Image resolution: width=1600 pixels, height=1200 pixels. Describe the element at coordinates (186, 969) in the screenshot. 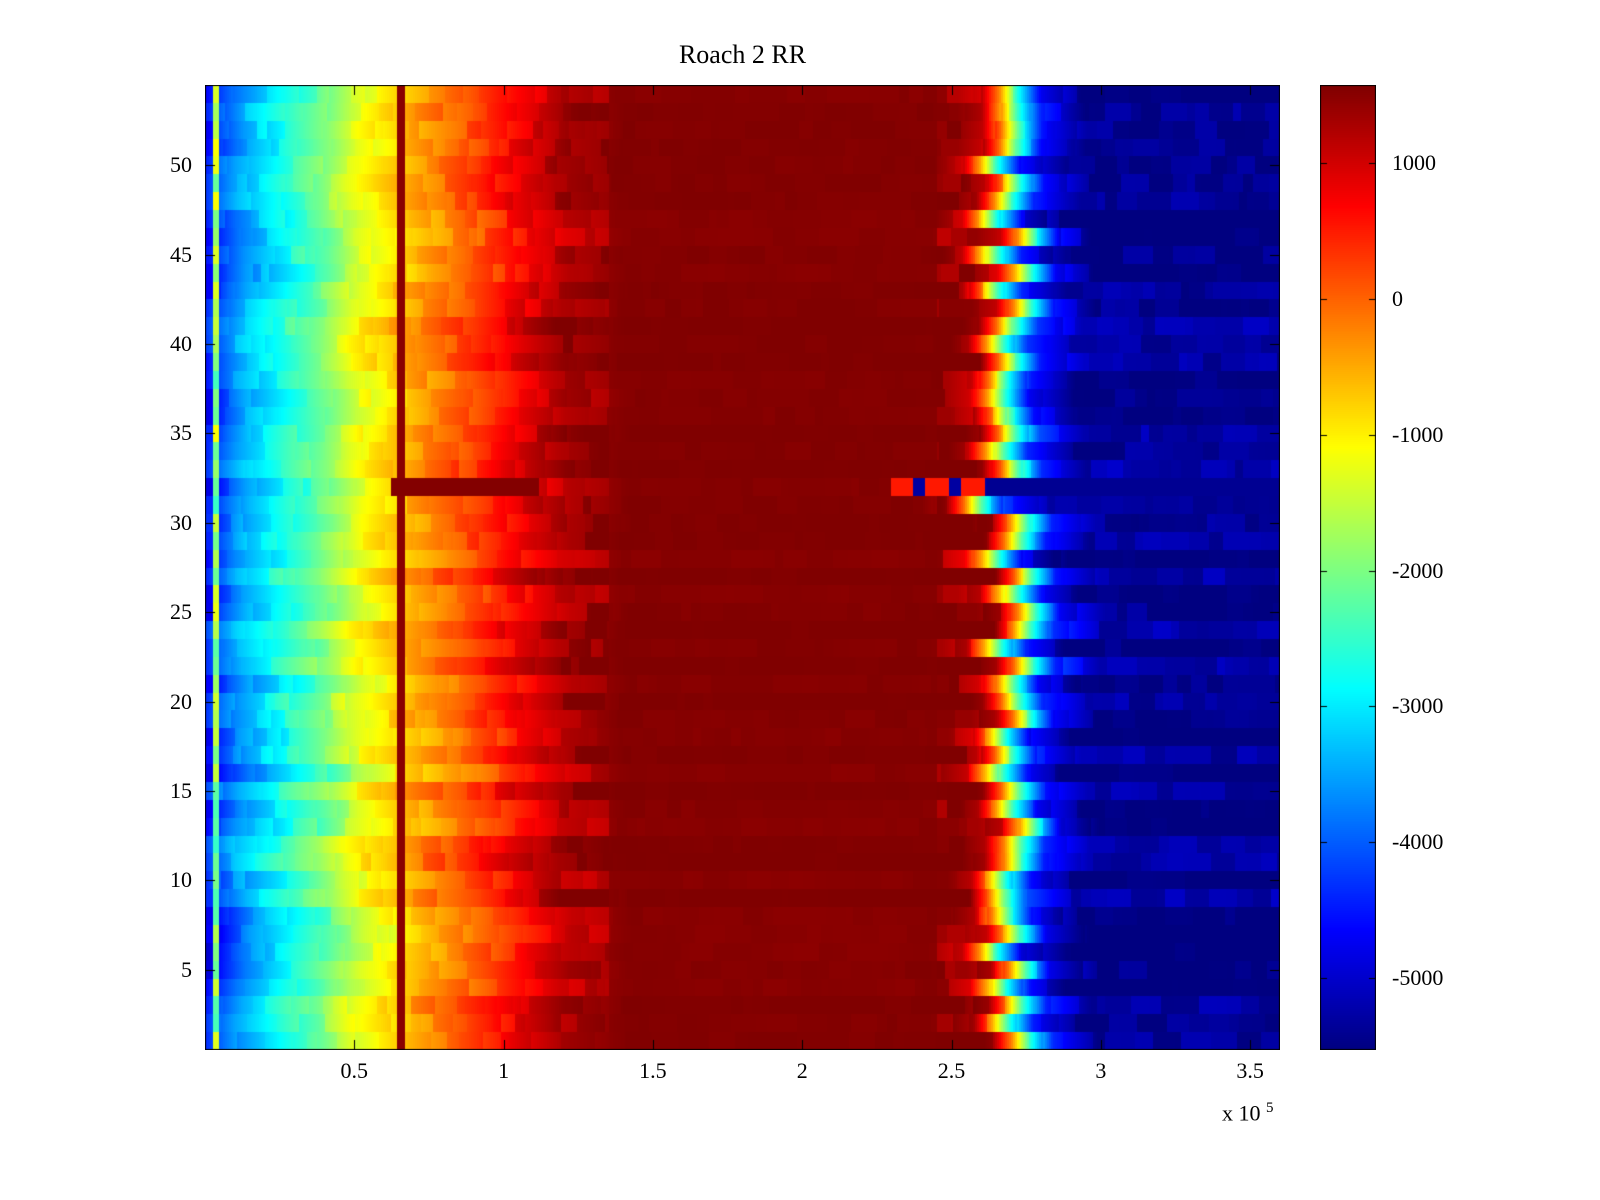

I see `y-tick-label: 5` at that location.